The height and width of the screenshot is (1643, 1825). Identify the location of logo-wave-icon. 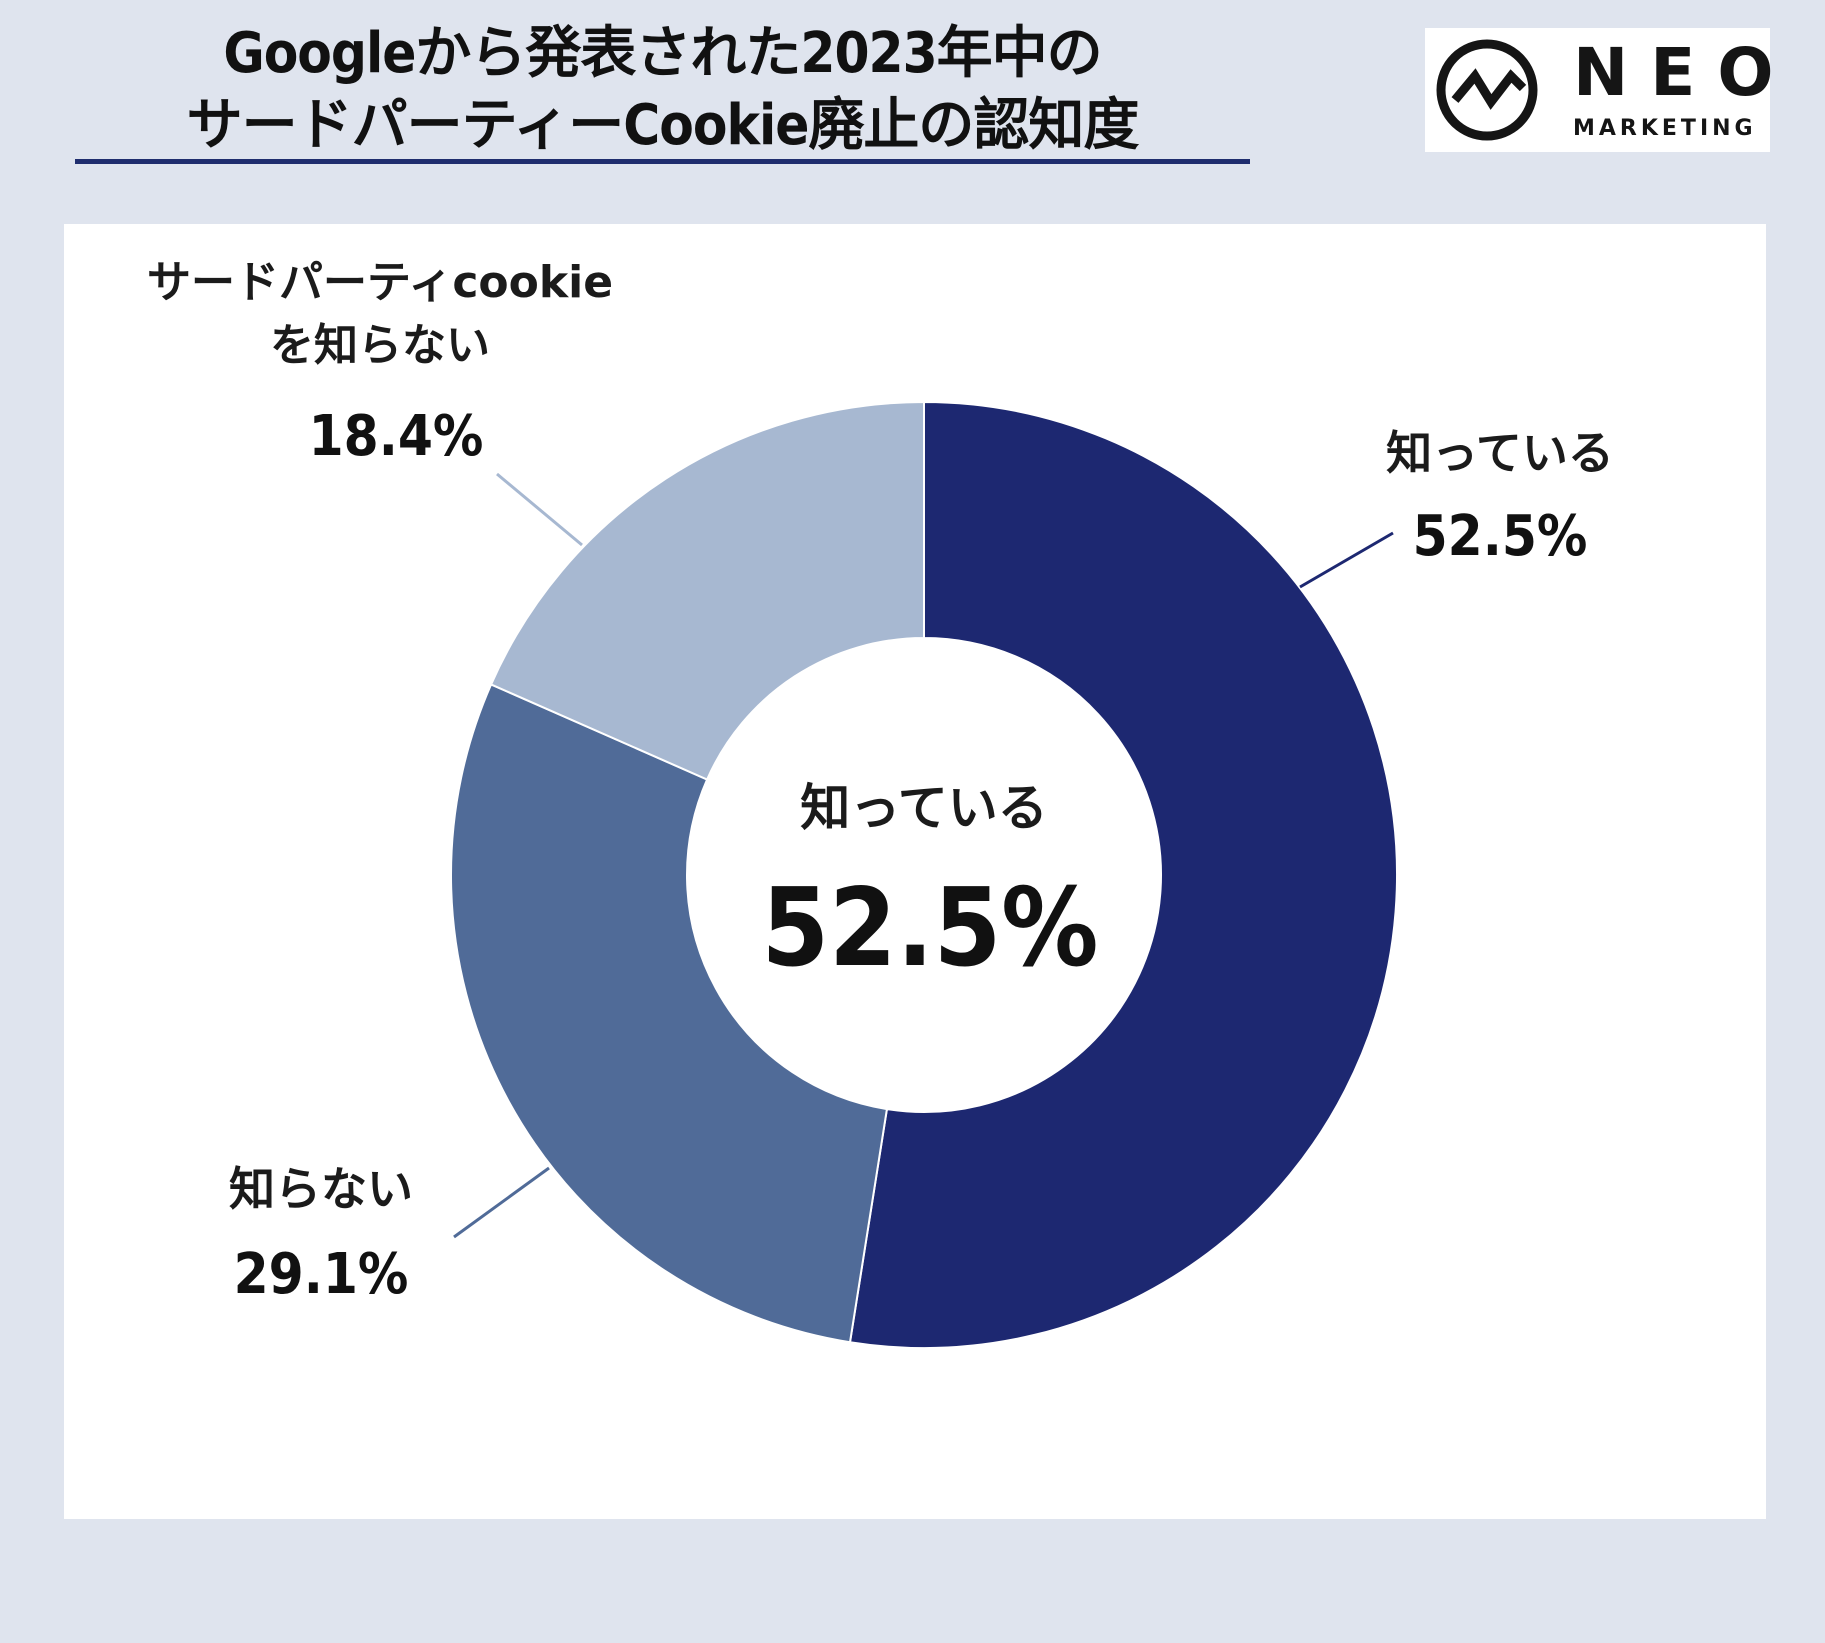
(1487, 90).